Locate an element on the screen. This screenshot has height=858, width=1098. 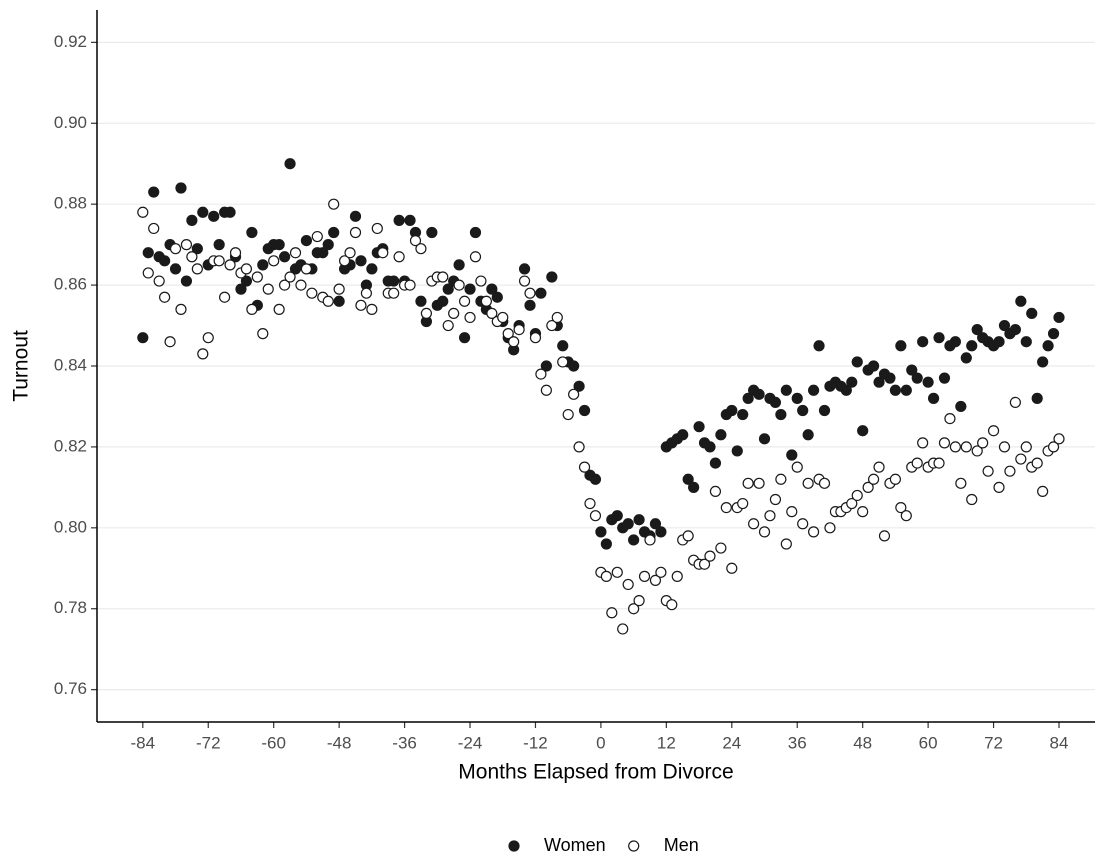
x-tick-label: -24 is located at coordinates (470, 742).